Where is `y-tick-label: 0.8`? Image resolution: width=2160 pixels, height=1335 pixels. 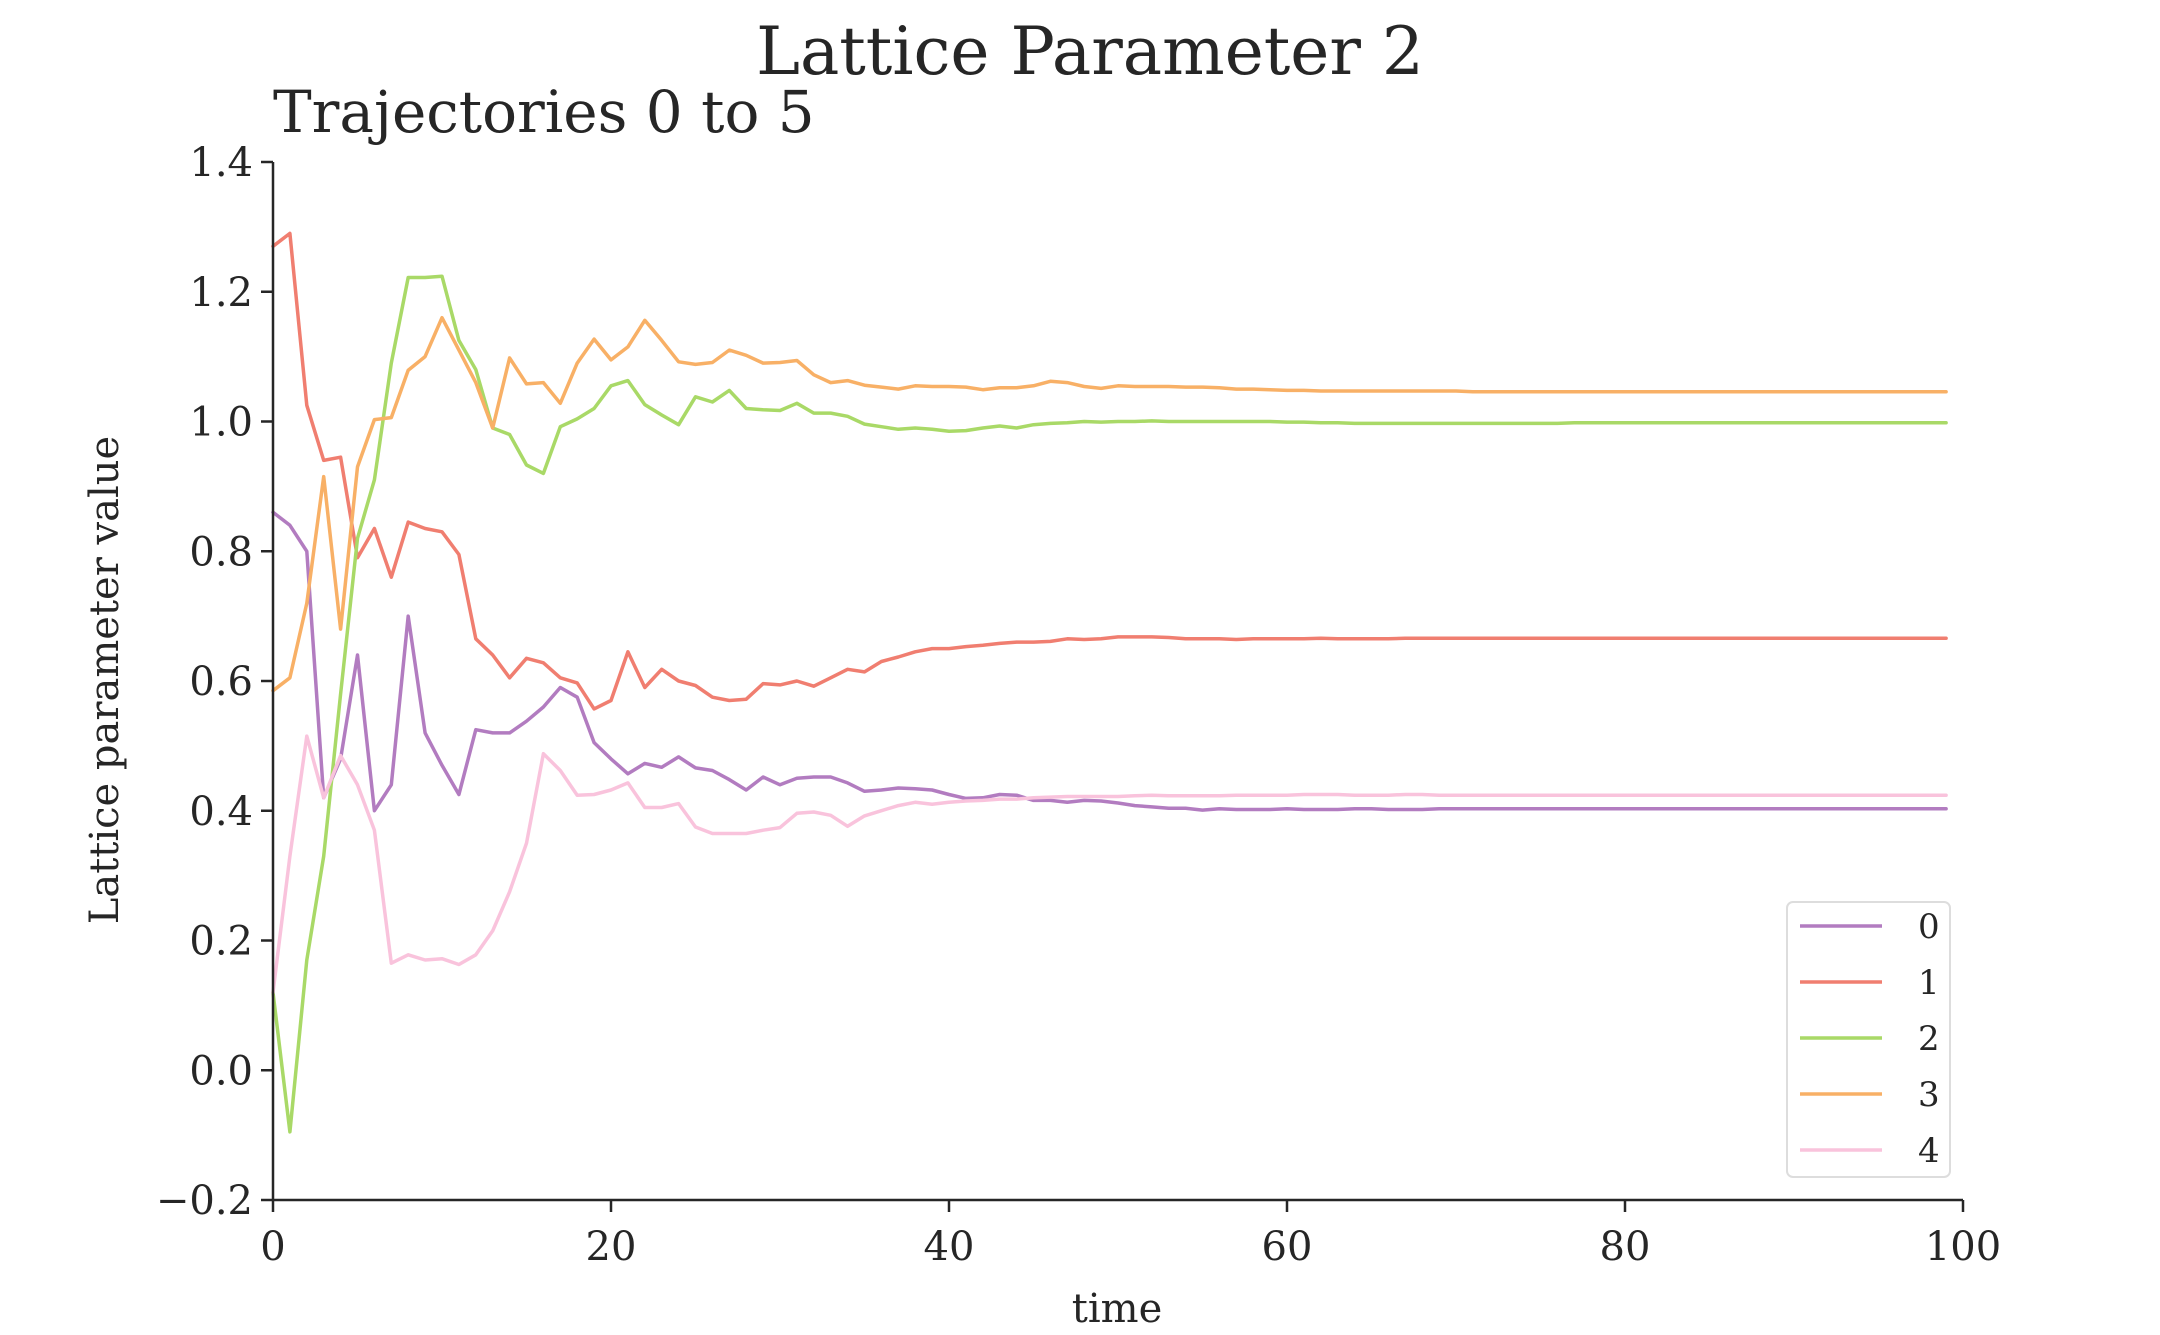
y-tick-label: 0.8 is located at coordinates (221, 552).